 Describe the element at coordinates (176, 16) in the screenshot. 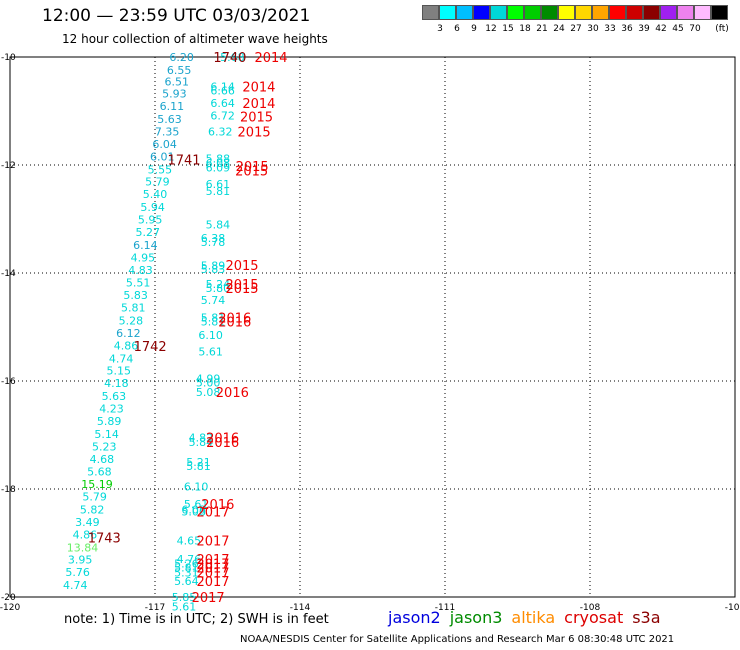

I see `chart-title: 12:00 — 23:59 UTC 03/03/2021` at that location.